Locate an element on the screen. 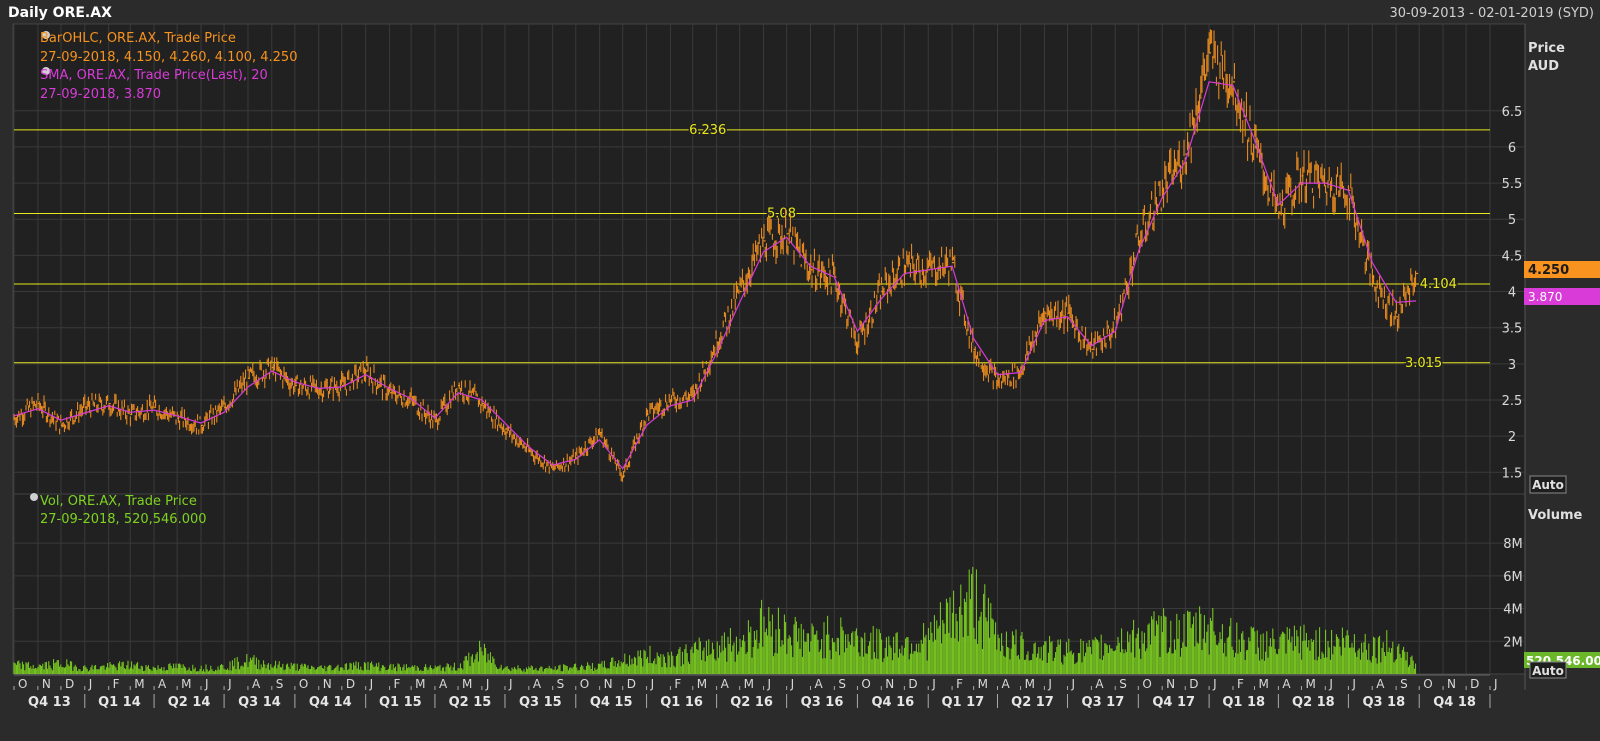 This screenshot has height=741, width=1600. price-auto-button-label: Auto is located at coordinates (1548, 485).